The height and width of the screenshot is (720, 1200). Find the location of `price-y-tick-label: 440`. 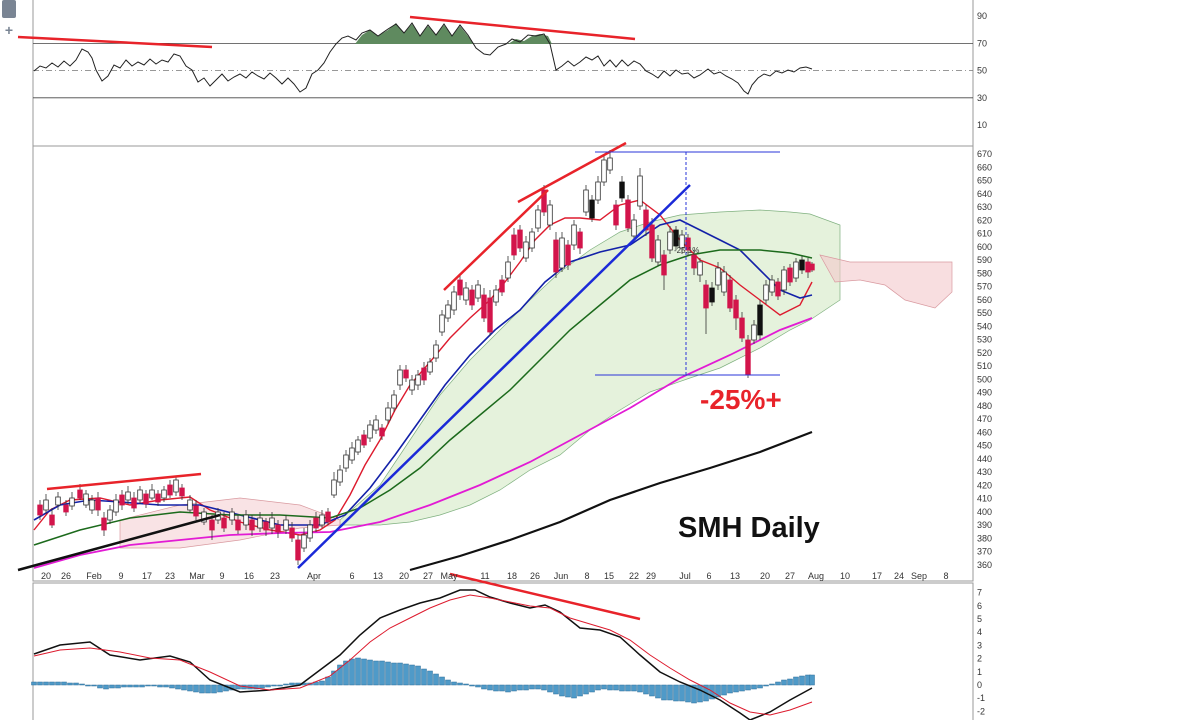

price-y-tick-label: 440 is located at coordinates (984, 459).